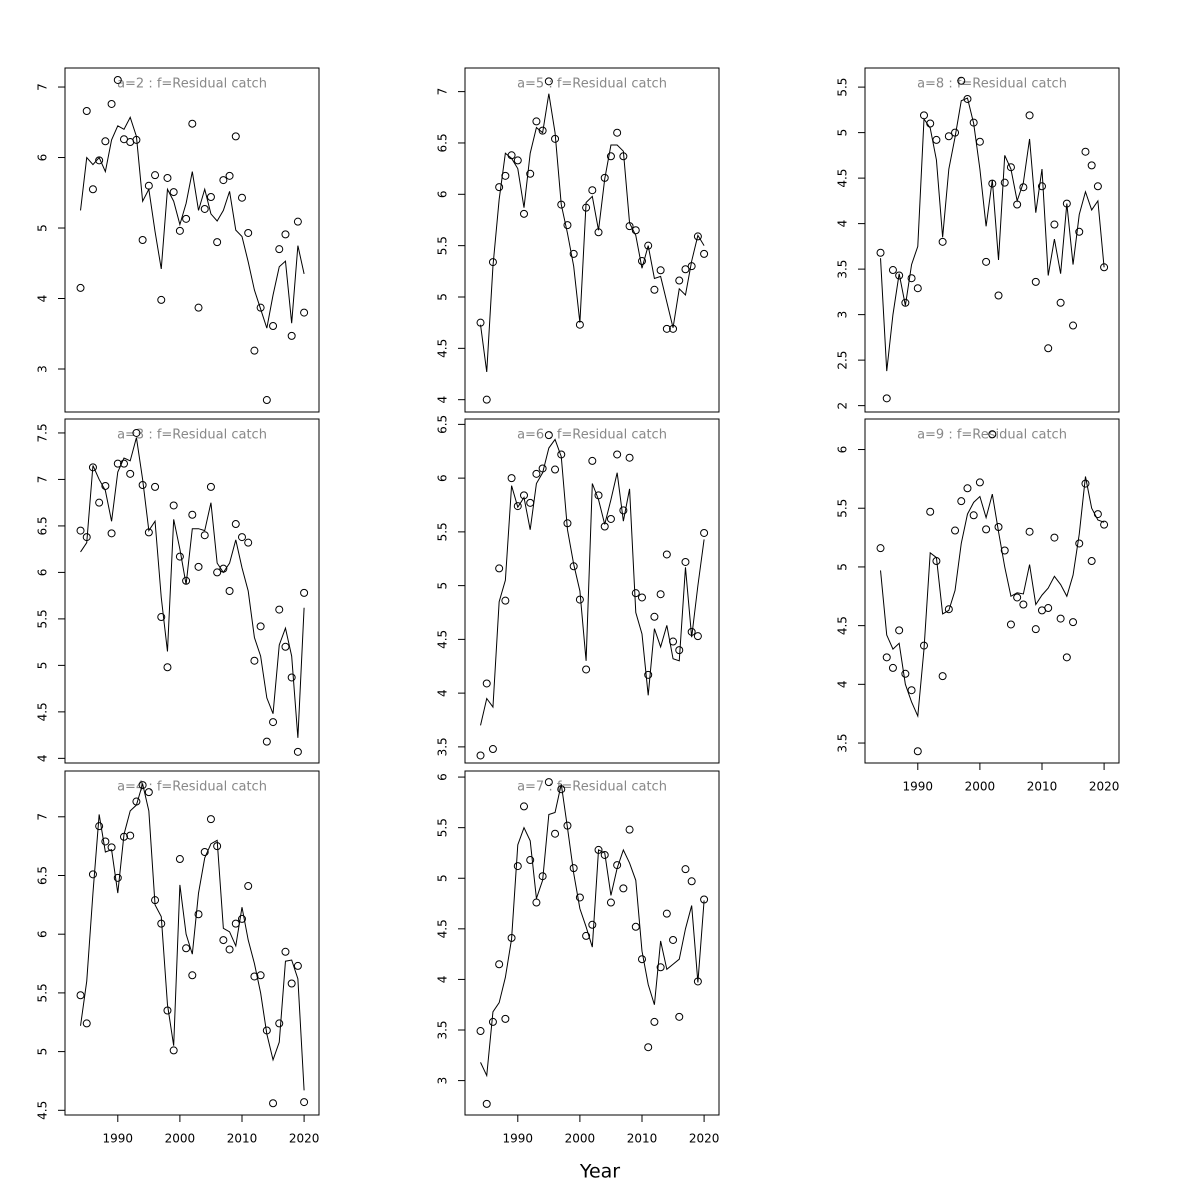 Image resolution: width=1200 pixels, height=1200 pixels. What do you see at coordinates (192, 787) in the screenshot?
I see `panel-title: a=4 : f=Residual catch` at bounding box center [192, 787].